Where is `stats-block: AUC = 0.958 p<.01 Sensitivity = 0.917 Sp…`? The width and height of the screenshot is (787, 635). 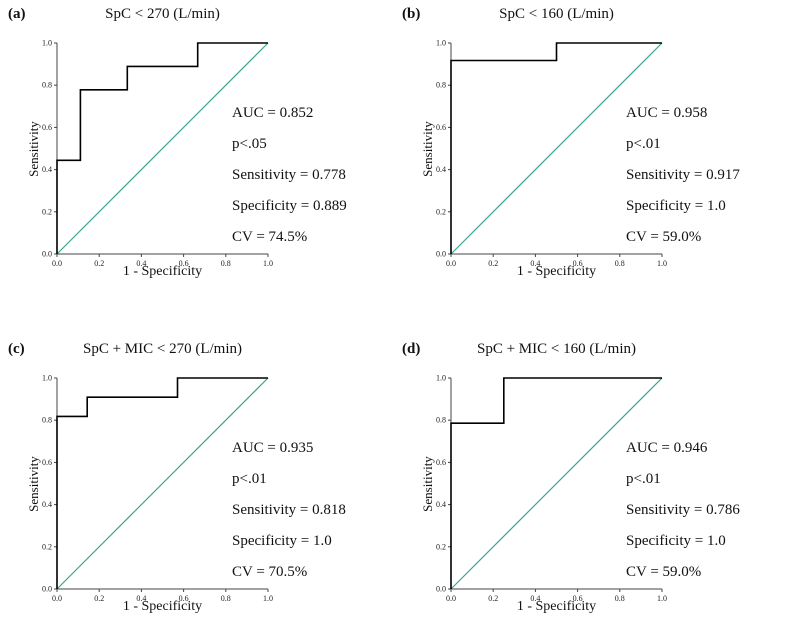
stats-block: AUC = 0.958 p<.01 Sensitivity = 0.917 Sp… is located at coordinates (683, 175).